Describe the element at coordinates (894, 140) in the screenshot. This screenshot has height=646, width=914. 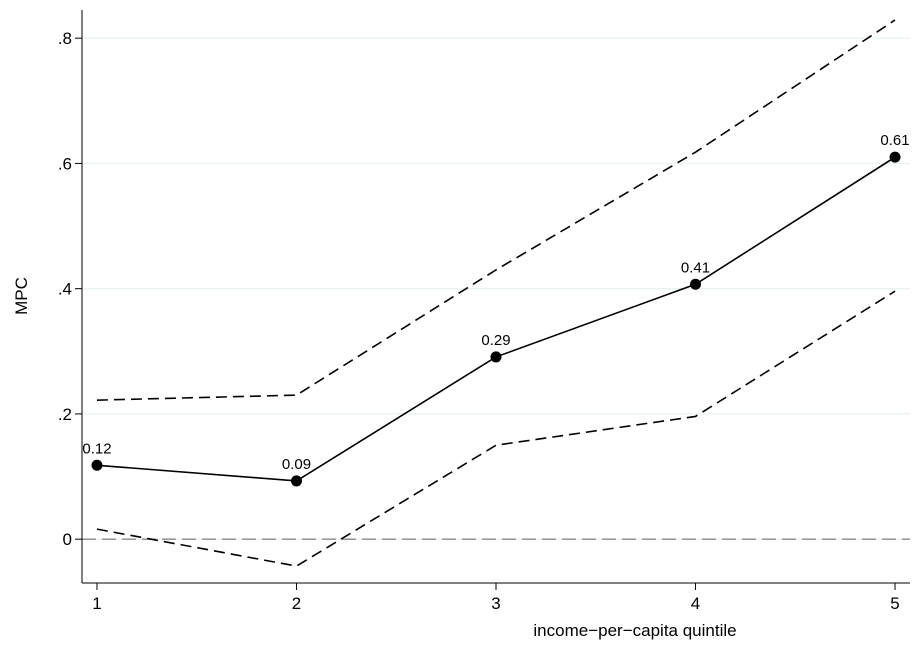
I see `data-label: 0.61` at that location.